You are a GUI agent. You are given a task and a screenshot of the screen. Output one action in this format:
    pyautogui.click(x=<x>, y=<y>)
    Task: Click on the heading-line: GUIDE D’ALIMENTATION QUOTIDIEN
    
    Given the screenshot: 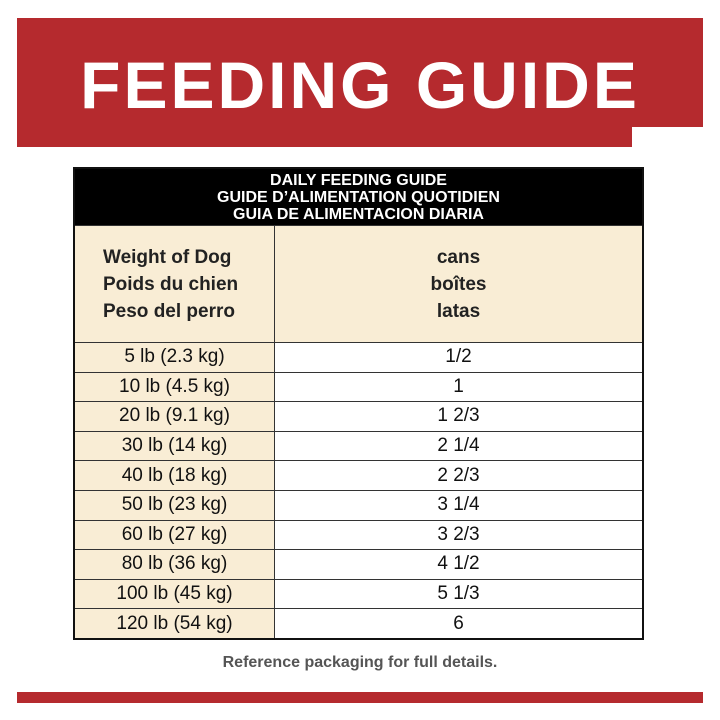 What is the action you would take?
    pyautogui.click(x=358, y=197)
    